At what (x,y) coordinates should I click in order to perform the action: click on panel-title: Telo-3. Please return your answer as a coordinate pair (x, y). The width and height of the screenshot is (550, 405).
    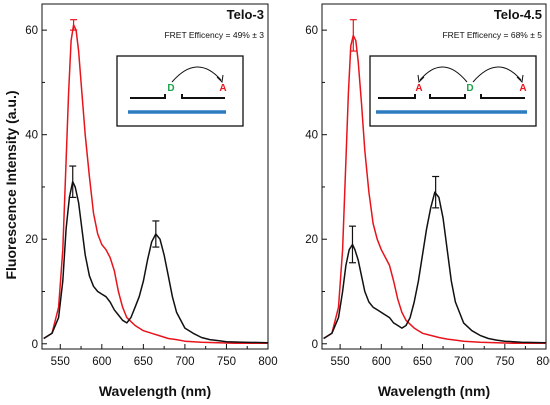
    Looking at the image, I should click on (245, 14).